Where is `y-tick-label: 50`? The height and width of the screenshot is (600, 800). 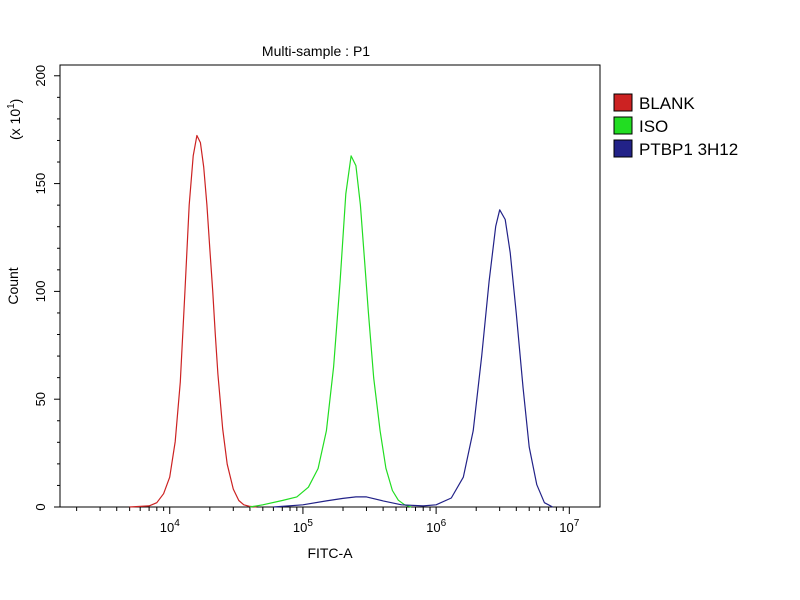 y-tick-label: 50 is located at coordinates (40, 399).